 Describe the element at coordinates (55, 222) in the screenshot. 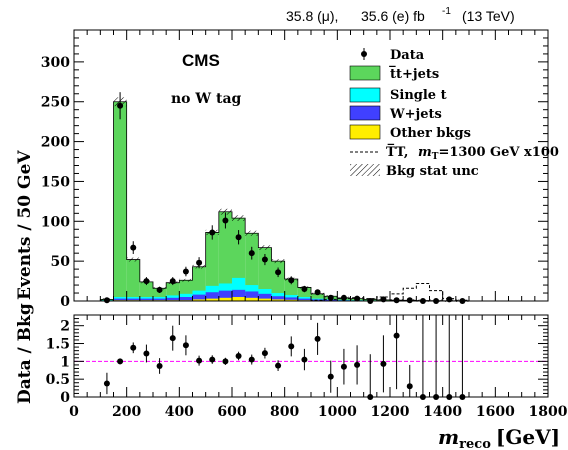

I see `main-y-tick-2: 100` at that location.